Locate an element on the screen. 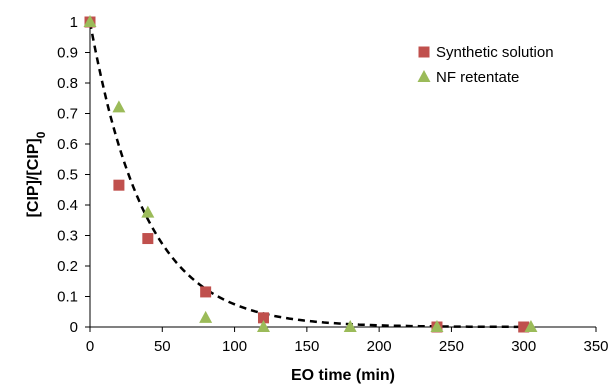 This screenshot has width=614, height=388. legend-label: NF retentate is located at coordinates (477, 77).